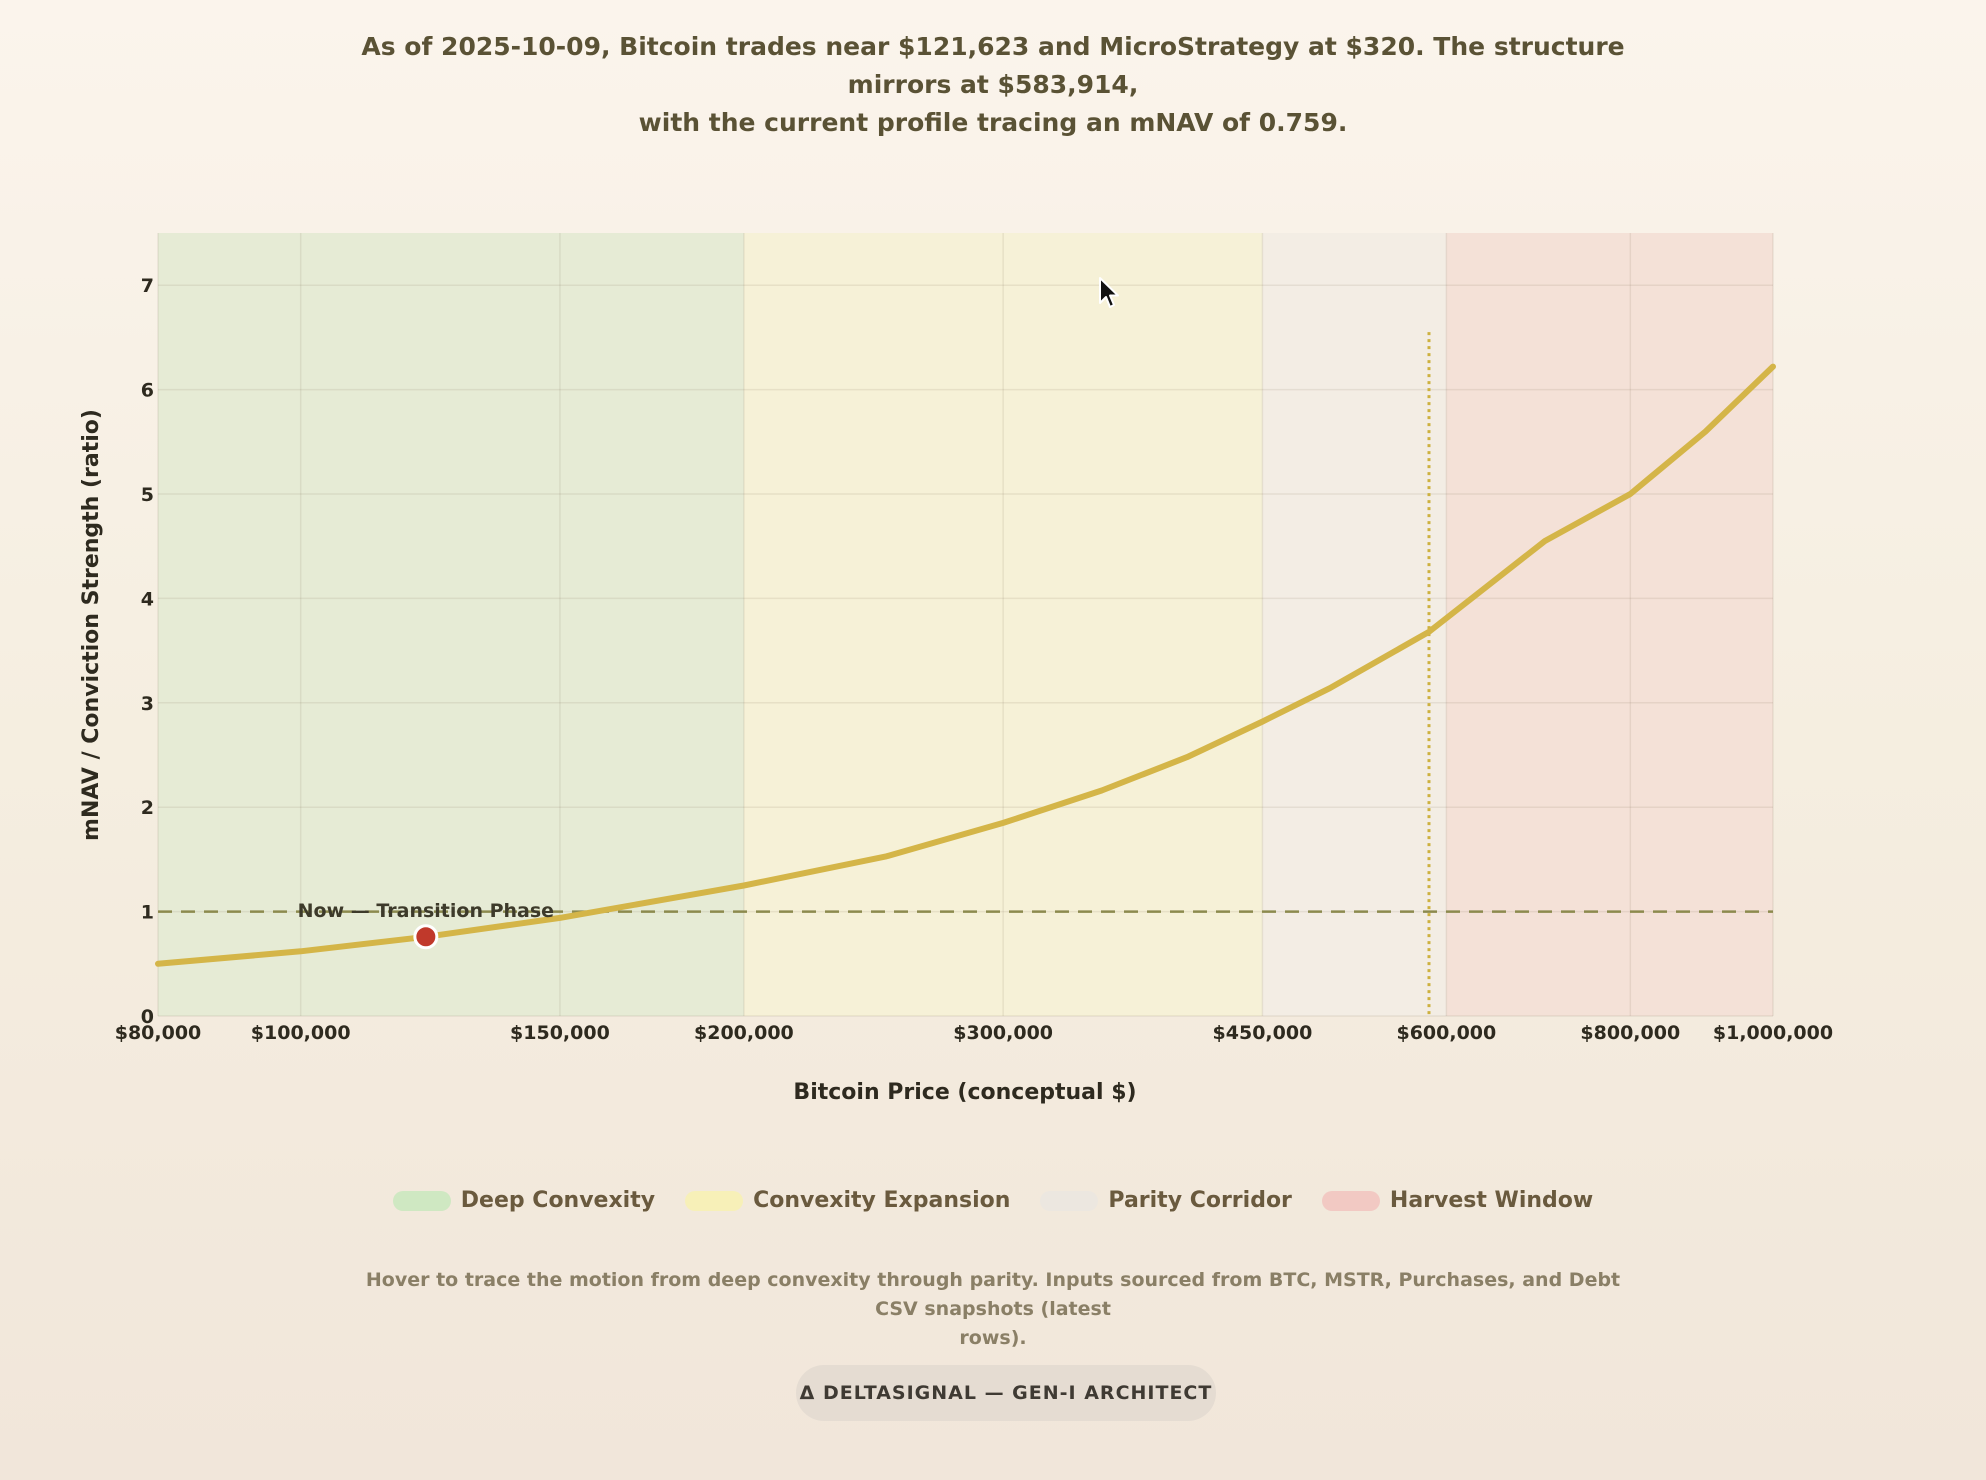 The height and width of the screenshot is (1480, 1986). Describe the element at coordinates (147, 808) in the screenshot. I see `y-tick-label: 2` at that location.